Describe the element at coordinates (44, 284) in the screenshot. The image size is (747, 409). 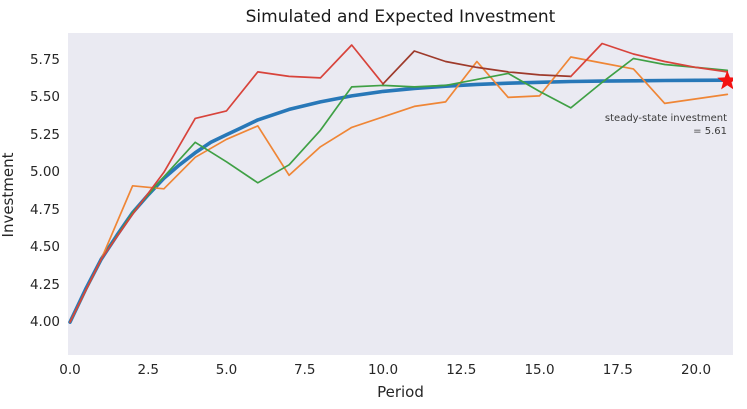
I see `y-tick-label: 4.25` at that location.